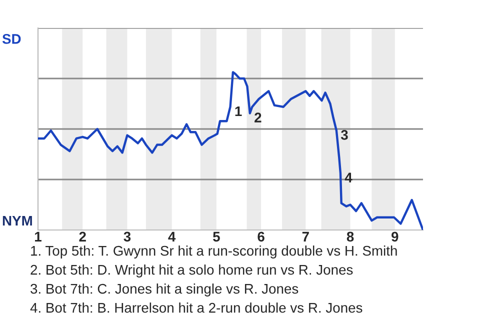 This screenshot has width=480, height=320. What do you see at coordinates (38, 237) in the screenshot?
I see `x-tick-label: 1` at bounding box center [38, 237].